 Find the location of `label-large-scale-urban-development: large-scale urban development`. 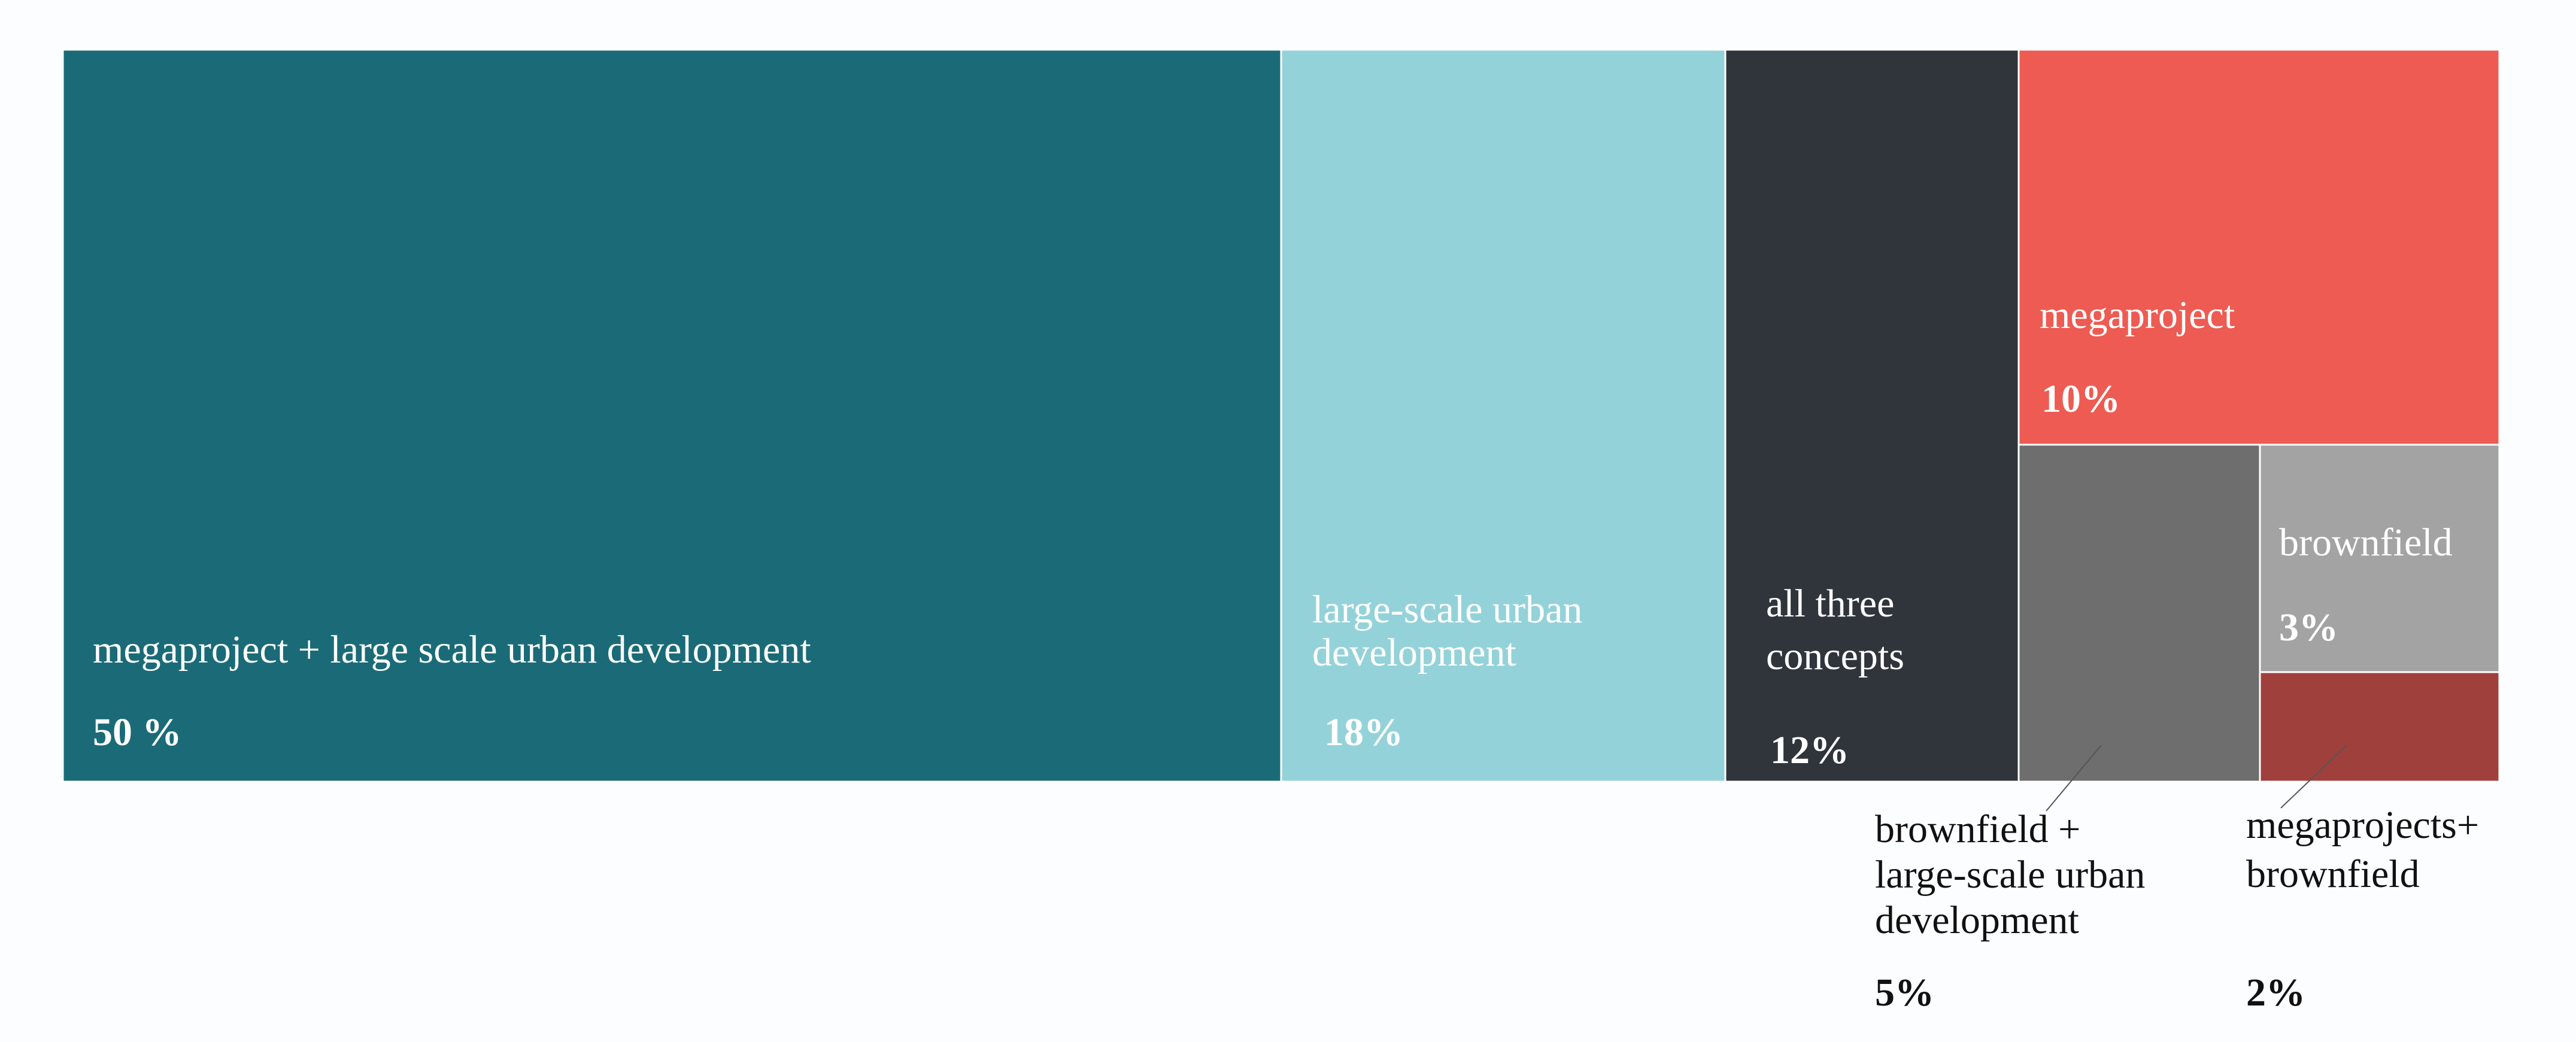

label-large-scale-urban-development: large-scale urban development is located at coordinates (1447, 631).